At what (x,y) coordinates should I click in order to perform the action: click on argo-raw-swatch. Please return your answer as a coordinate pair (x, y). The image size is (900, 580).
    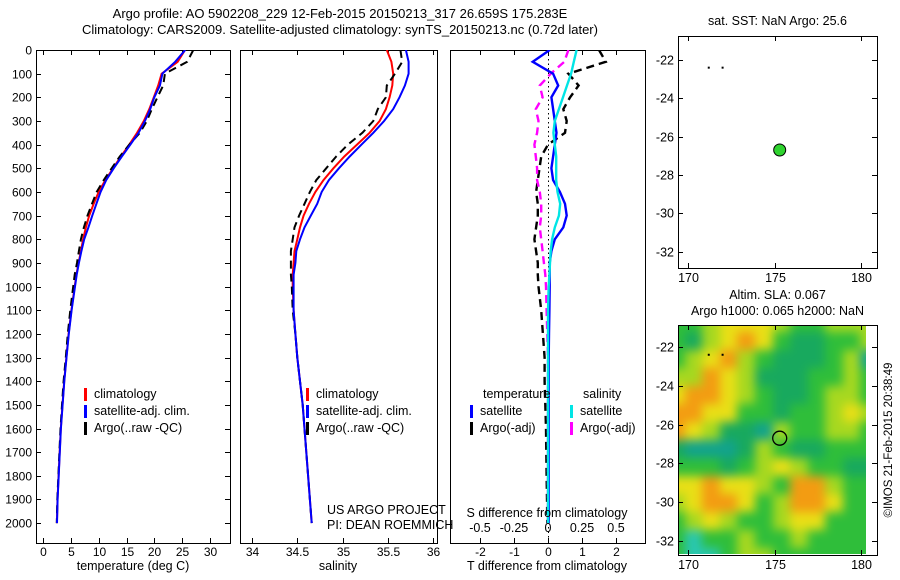
    Looking at the image, I should click on (307, 428).